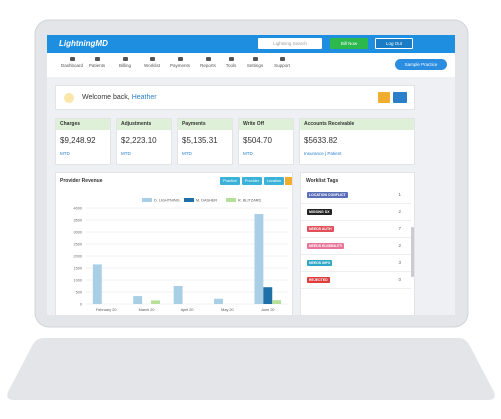 The width and height of the screenshot is (501, 419). What do you see at coordinates (144, 97) in the screenshot?
I see `user-name: Heather` at bounding box center [144, 97].